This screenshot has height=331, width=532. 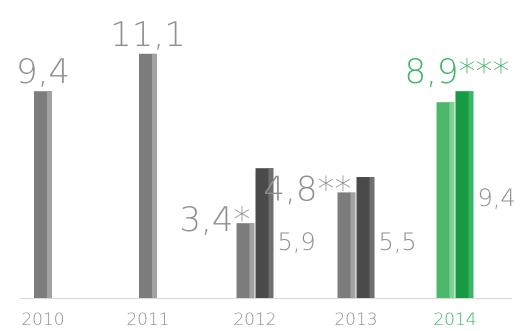 I want to click on category-label-2011: 2011, so click(x=147, y=320).